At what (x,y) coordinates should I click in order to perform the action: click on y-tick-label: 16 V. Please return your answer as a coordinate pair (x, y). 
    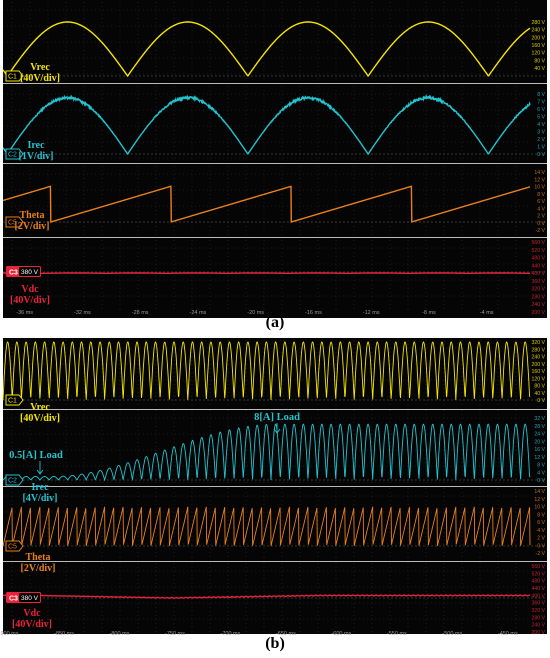
    Looking at the image, I should click on (539, 450).